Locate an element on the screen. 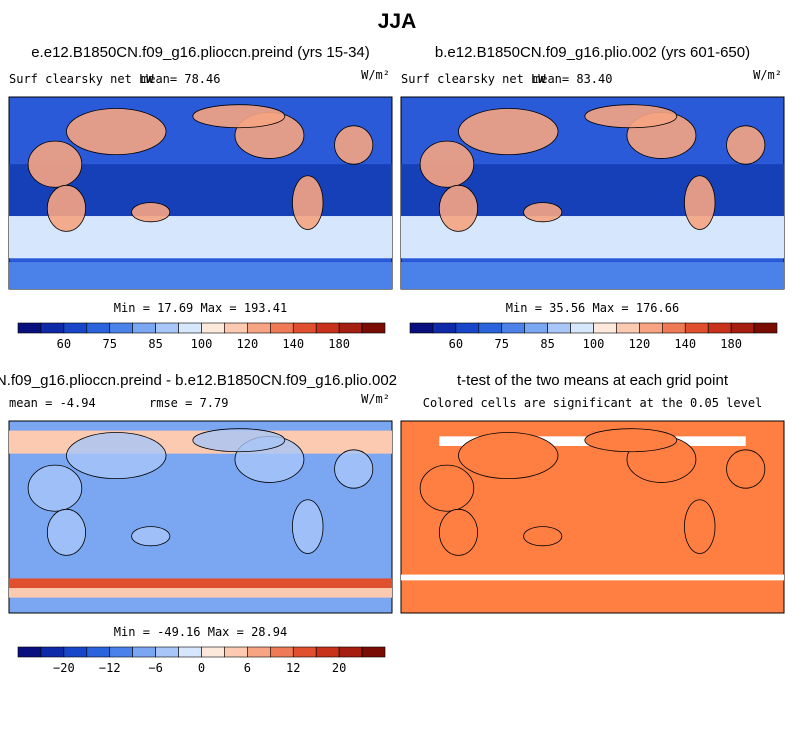  variable: Surf clearsky net LW is located at coordinates (81, 79).